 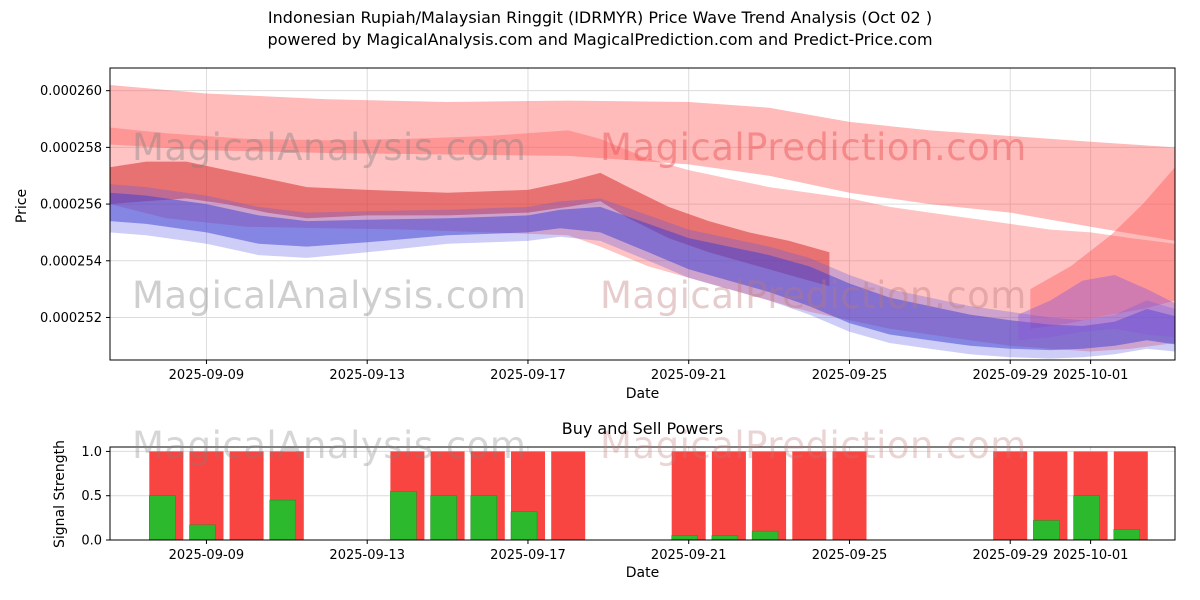 What do you see at coordinates (207, 555) in the screenshot?
I see `power-x-tick-label: 2025-09-09` at bounding box center [207, 555].